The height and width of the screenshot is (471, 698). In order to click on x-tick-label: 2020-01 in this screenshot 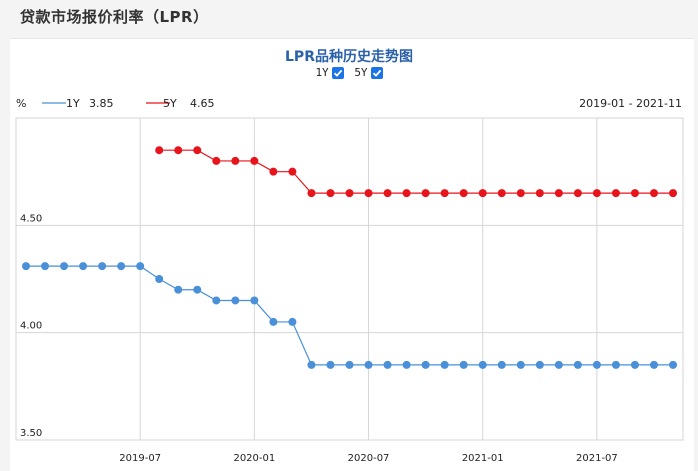, I will do `click(254, 458)`.